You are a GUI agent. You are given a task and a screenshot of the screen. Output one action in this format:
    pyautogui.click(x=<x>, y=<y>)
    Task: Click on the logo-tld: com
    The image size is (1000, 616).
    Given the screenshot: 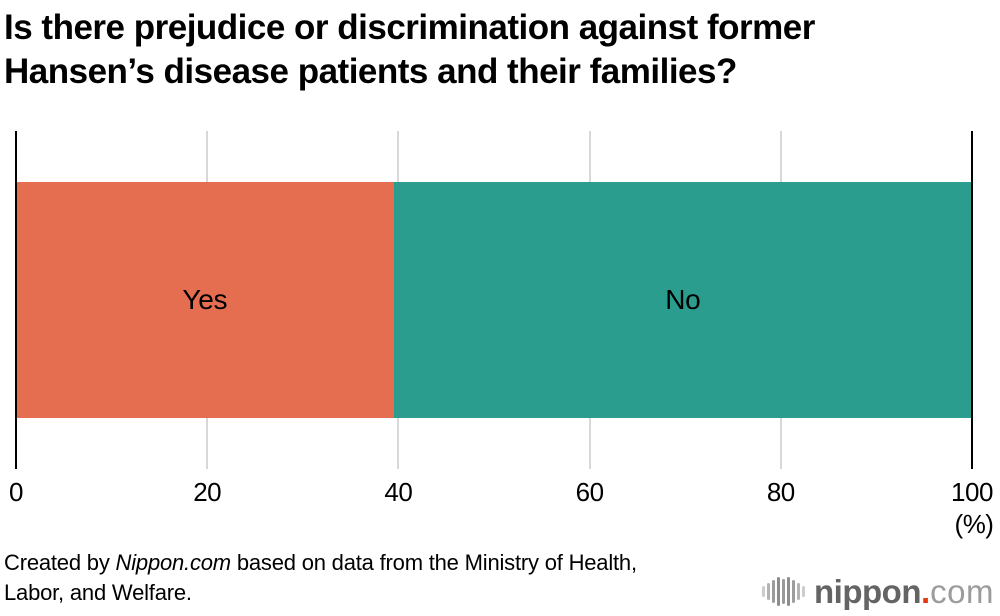 What is the action you would take?
    pyautogui.click(x=962, y=591)
    